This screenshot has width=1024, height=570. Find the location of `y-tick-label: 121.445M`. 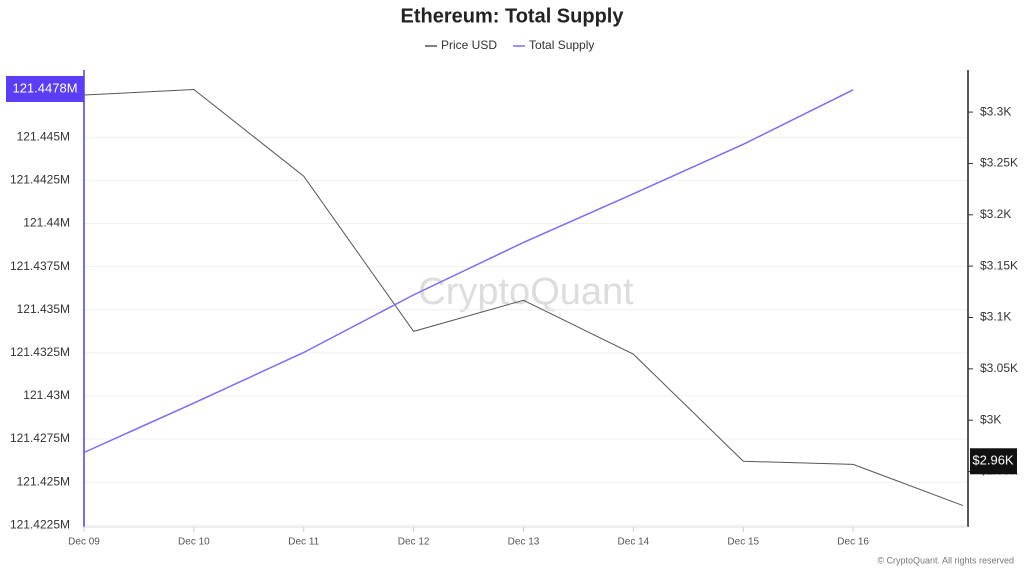

y-tick-label: 121.445M is located at coordinates (43, 136).